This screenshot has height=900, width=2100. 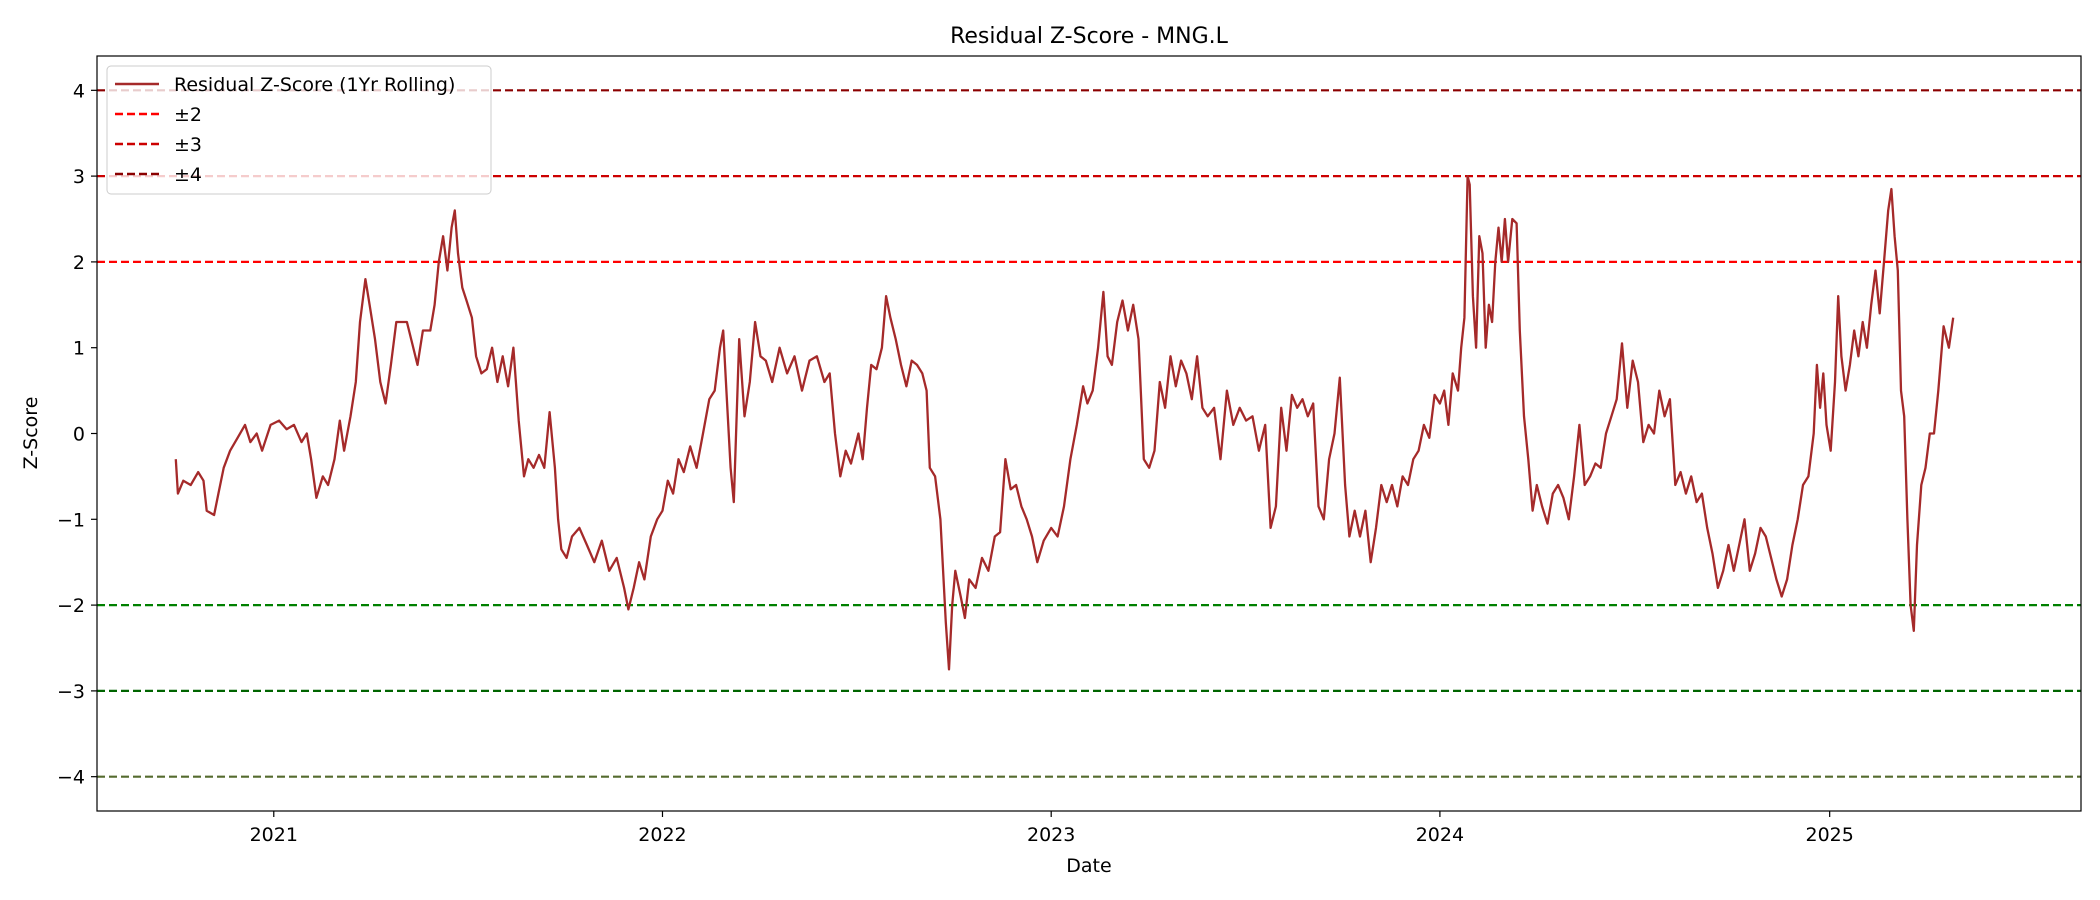 I want to click on x-axis-ticks: 2021 2022 2023 2024 2025, so click(x=1052, y=828).